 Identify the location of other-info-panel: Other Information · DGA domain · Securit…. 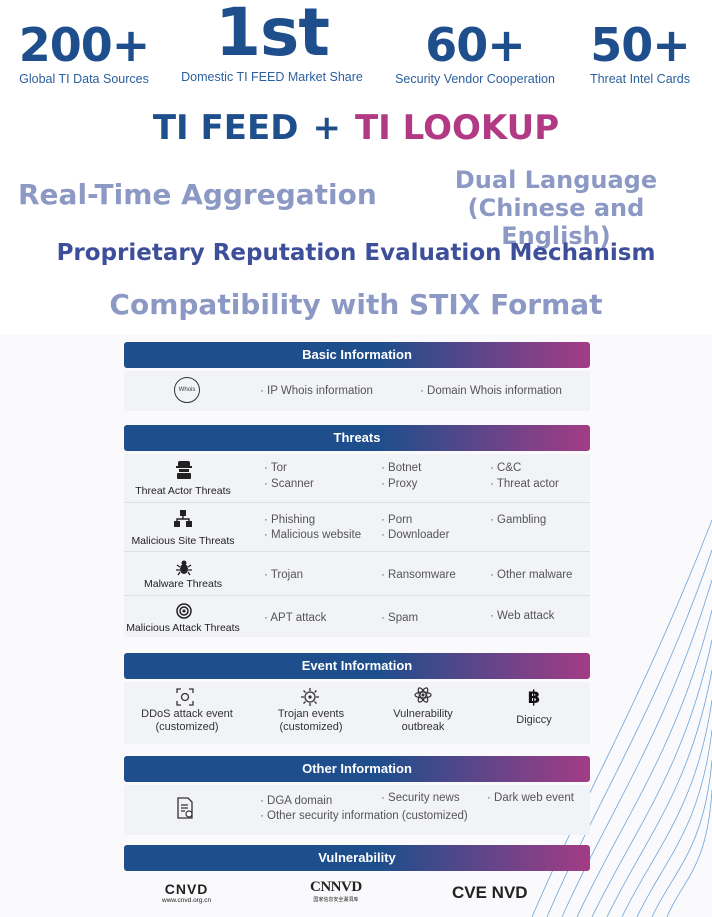
(357, 795).